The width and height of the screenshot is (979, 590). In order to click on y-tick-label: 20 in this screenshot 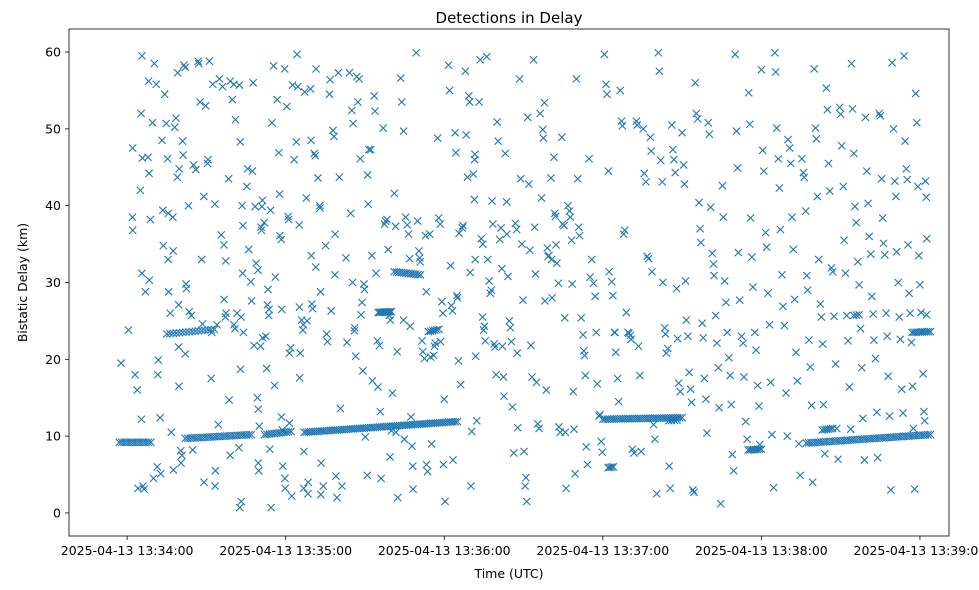, I will do `click(53, 359)`.